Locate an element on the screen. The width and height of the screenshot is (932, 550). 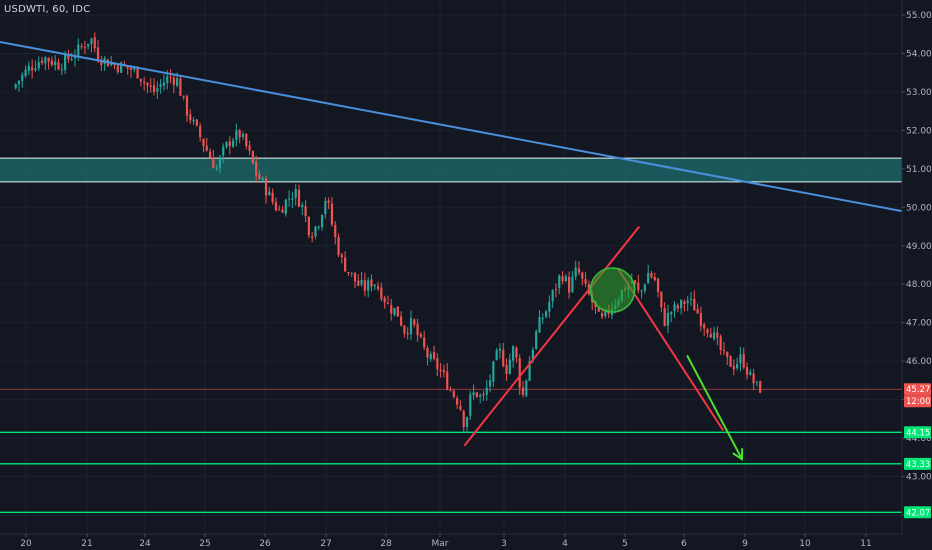
time-axis-label: 21 is located at coordinates (86, 544).